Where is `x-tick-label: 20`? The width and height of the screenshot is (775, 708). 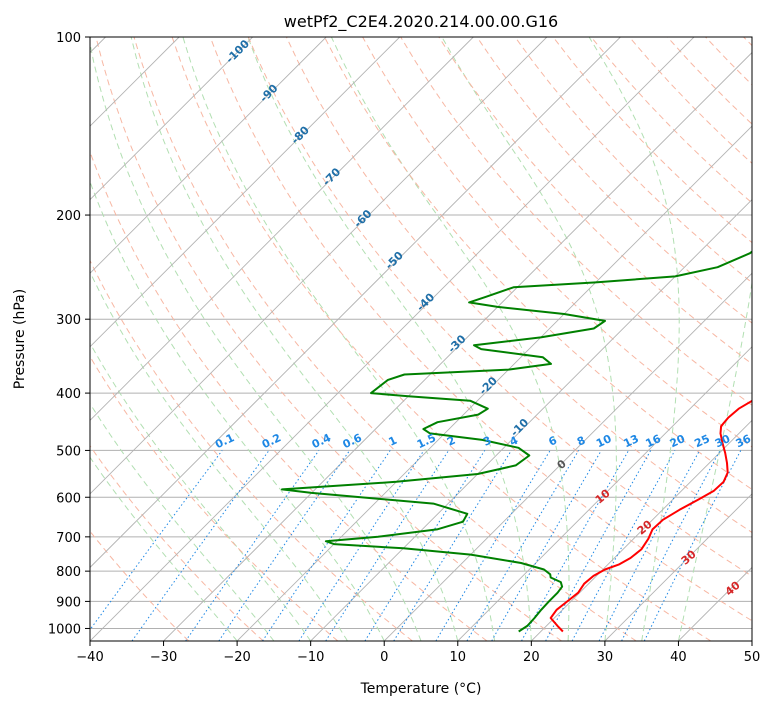
x-tick-label: 20 is located at coordinates (531, 657).